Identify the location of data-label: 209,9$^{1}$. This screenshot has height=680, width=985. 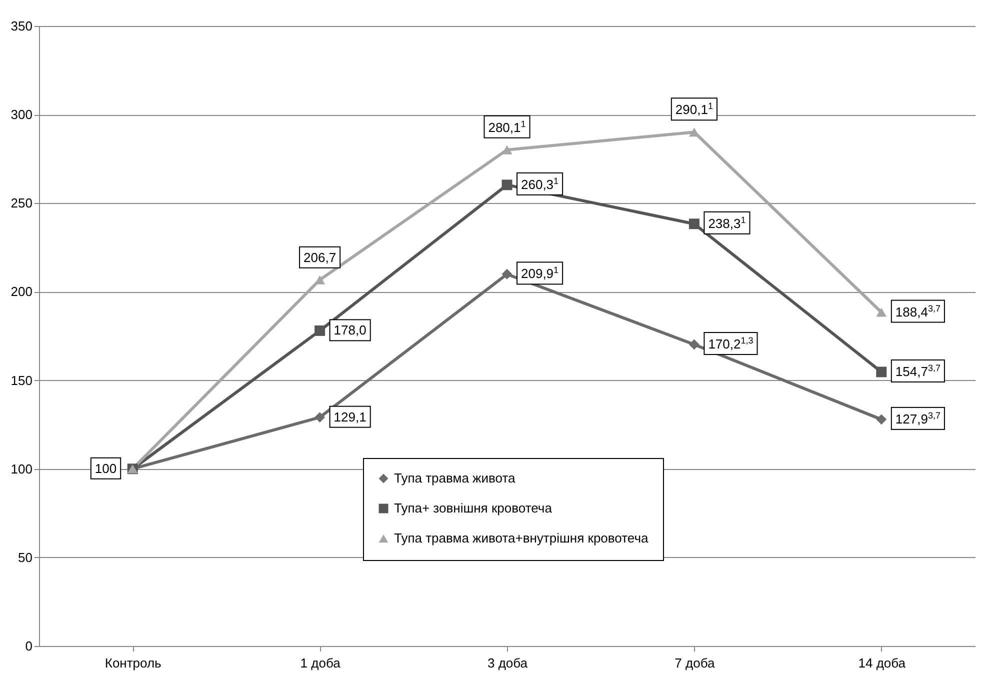
(540, 273).